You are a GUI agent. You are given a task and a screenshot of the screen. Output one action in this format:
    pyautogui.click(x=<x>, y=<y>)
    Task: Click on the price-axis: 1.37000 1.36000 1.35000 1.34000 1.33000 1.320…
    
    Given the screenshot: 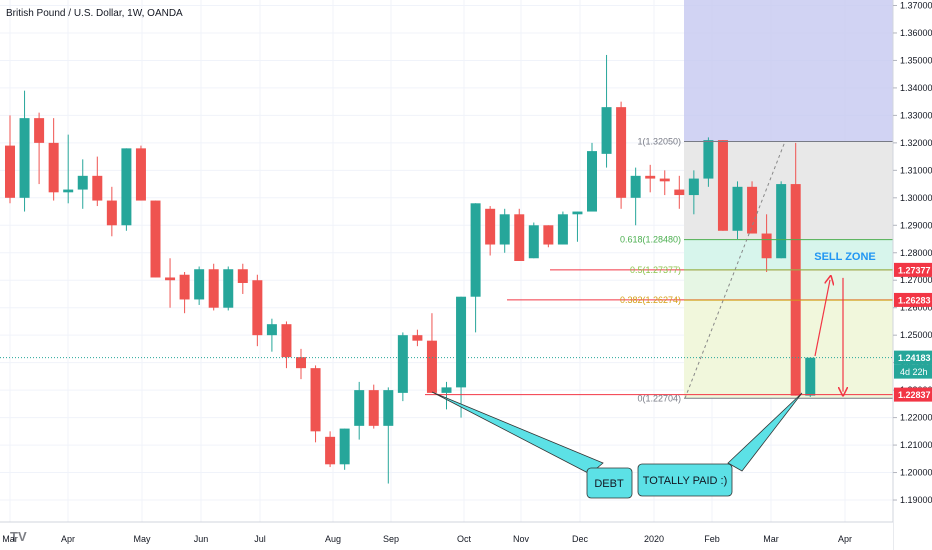 What is the action you would take?
    pyautogui.click(x=912, y=275)
    